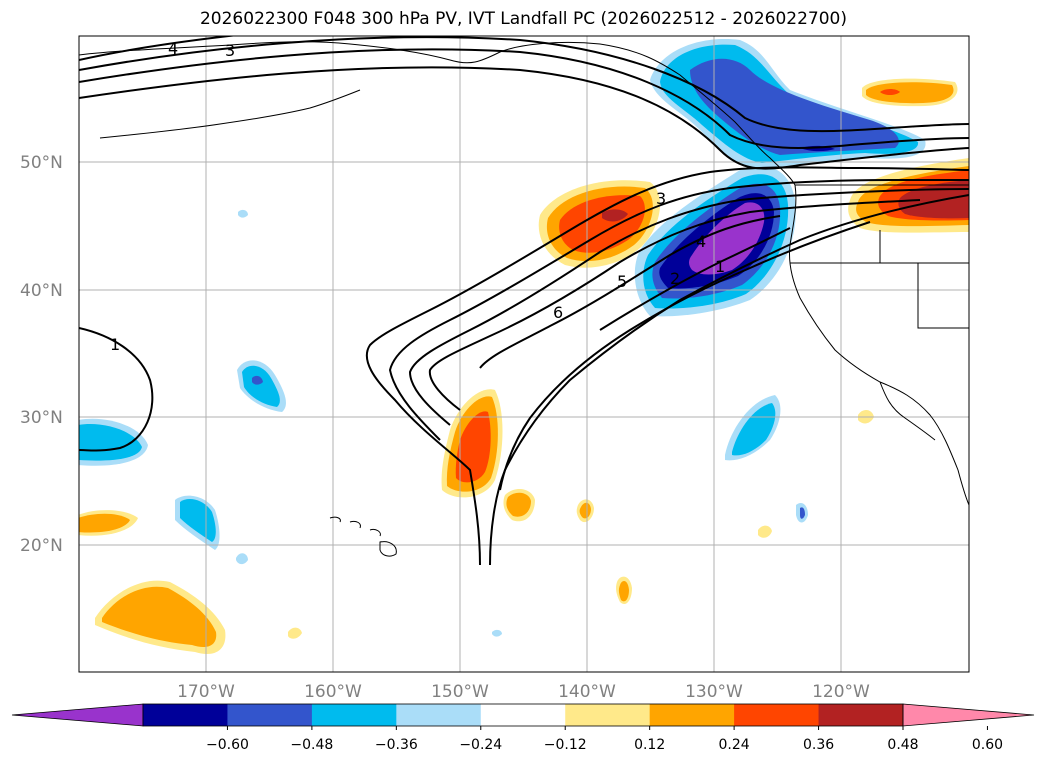 The height and width of the screenshot is (765, 1047). Describe the element at coordinates (41, 354) in the screenshot. I see `latitude-labels: 20°N 30°N 40°N 50°N` at that location.